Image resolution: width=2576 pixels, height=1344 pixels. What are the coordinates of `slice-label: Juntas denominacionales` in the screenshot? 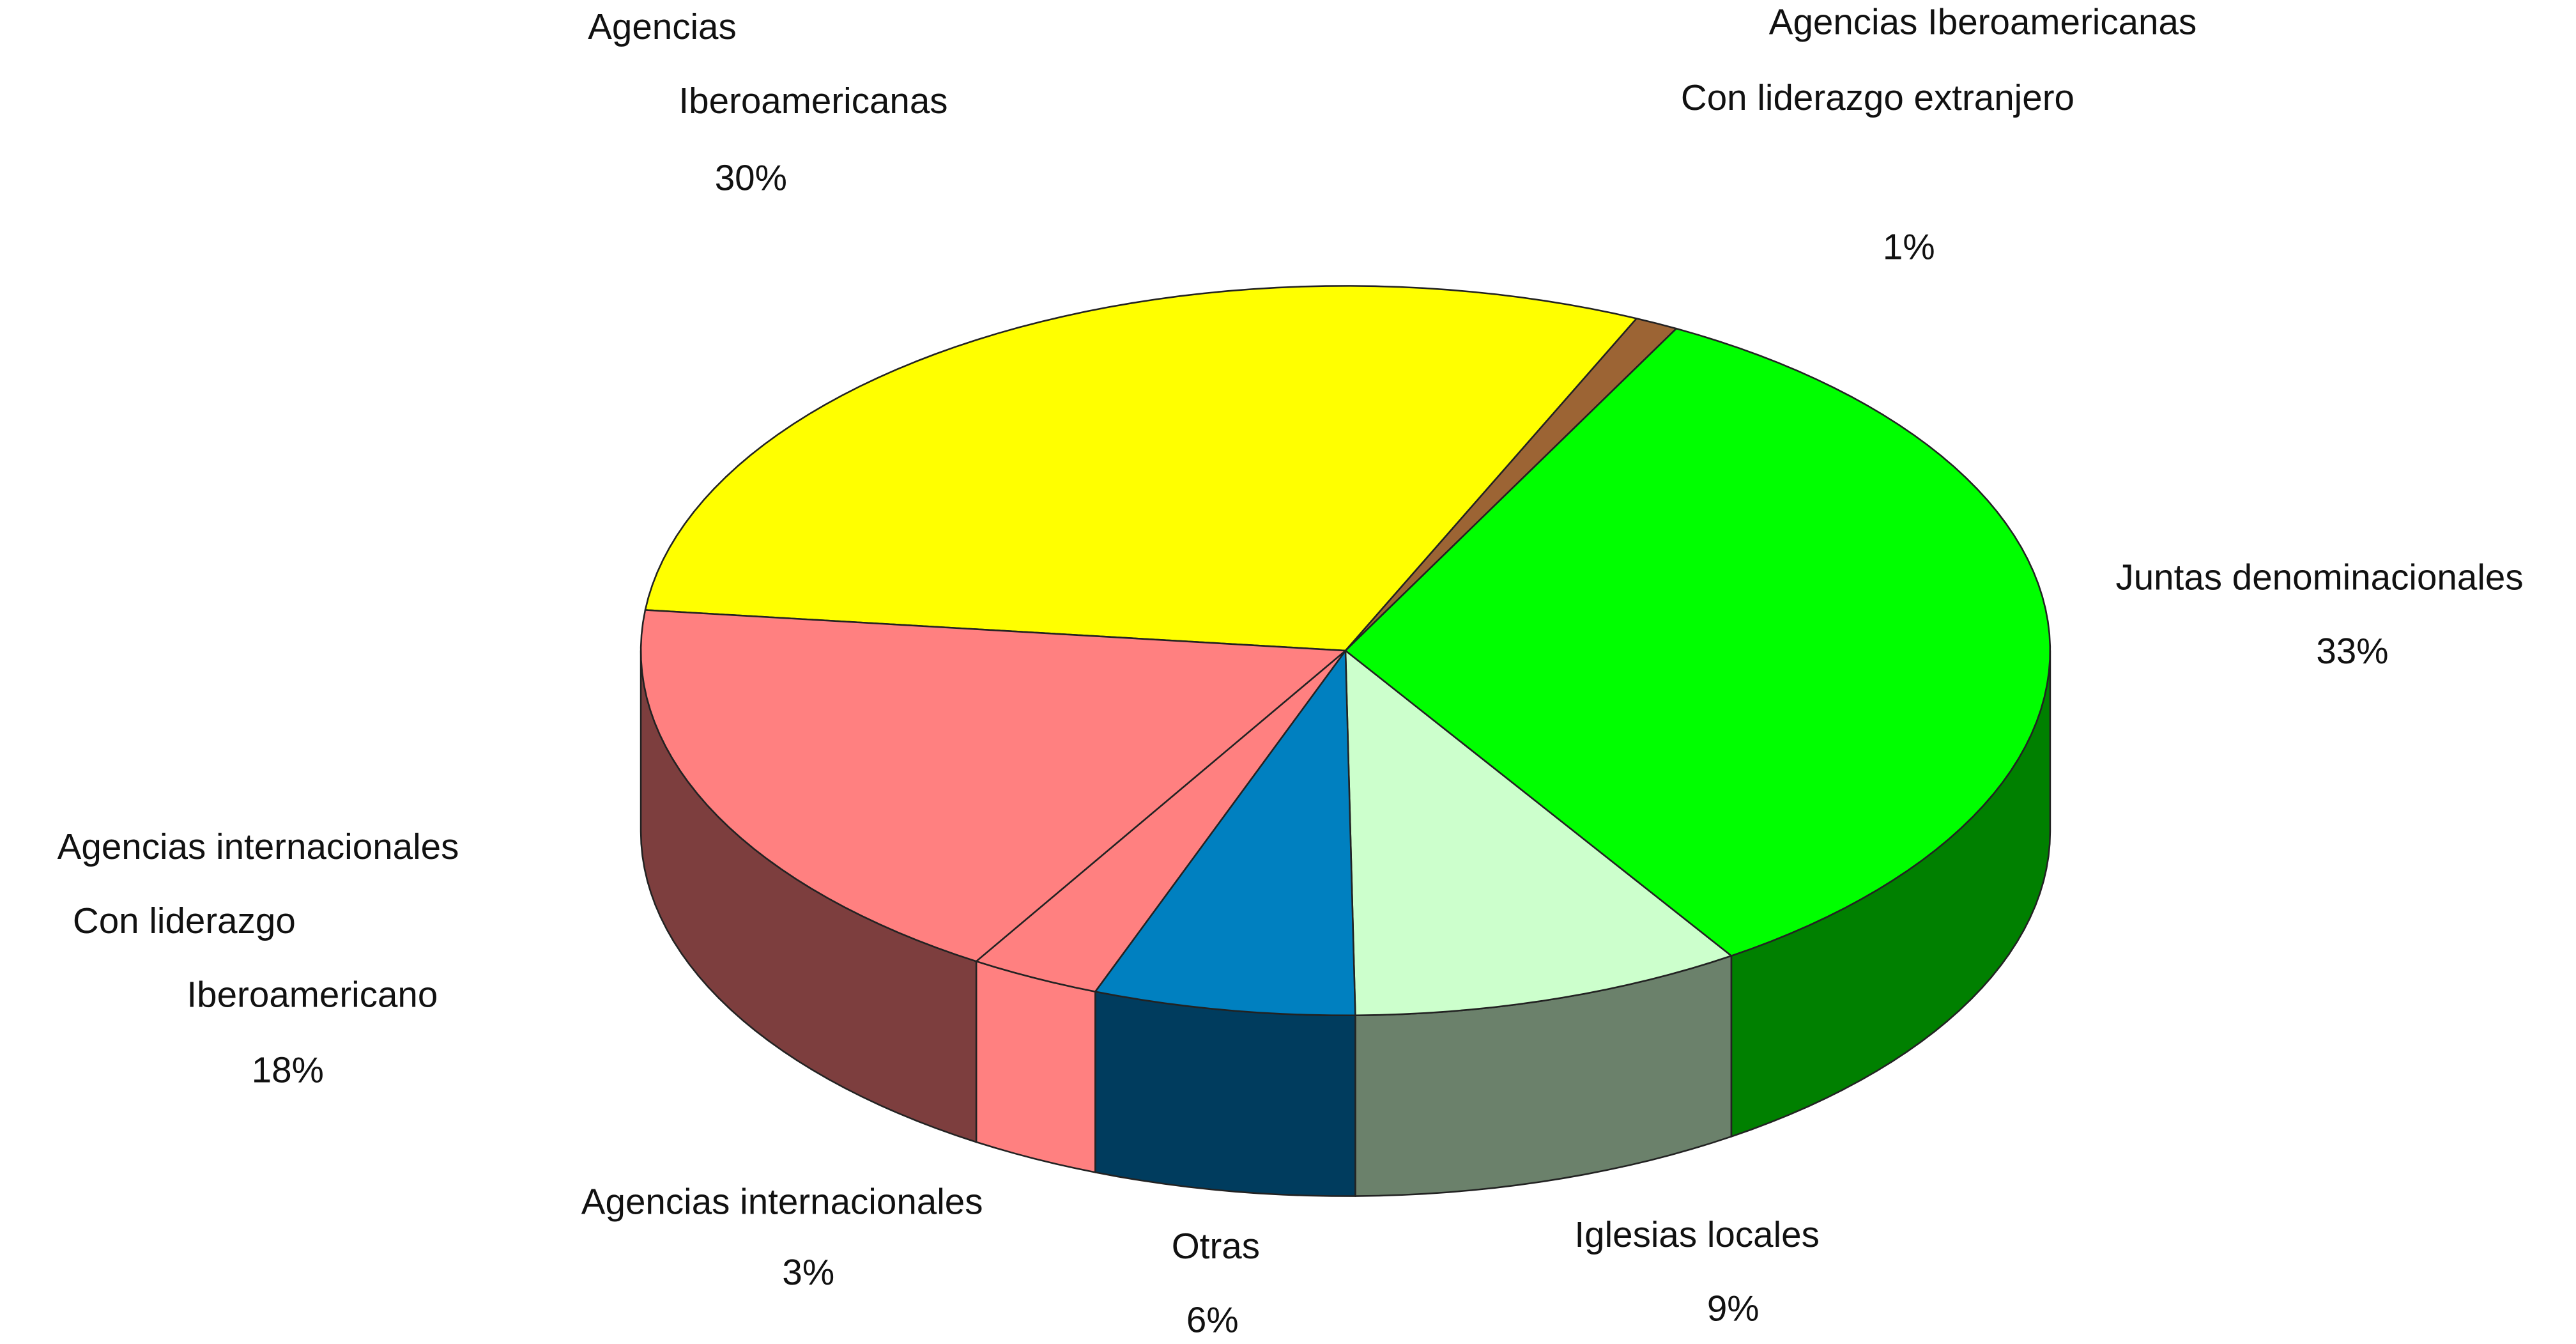 It's located at (2319, 577).